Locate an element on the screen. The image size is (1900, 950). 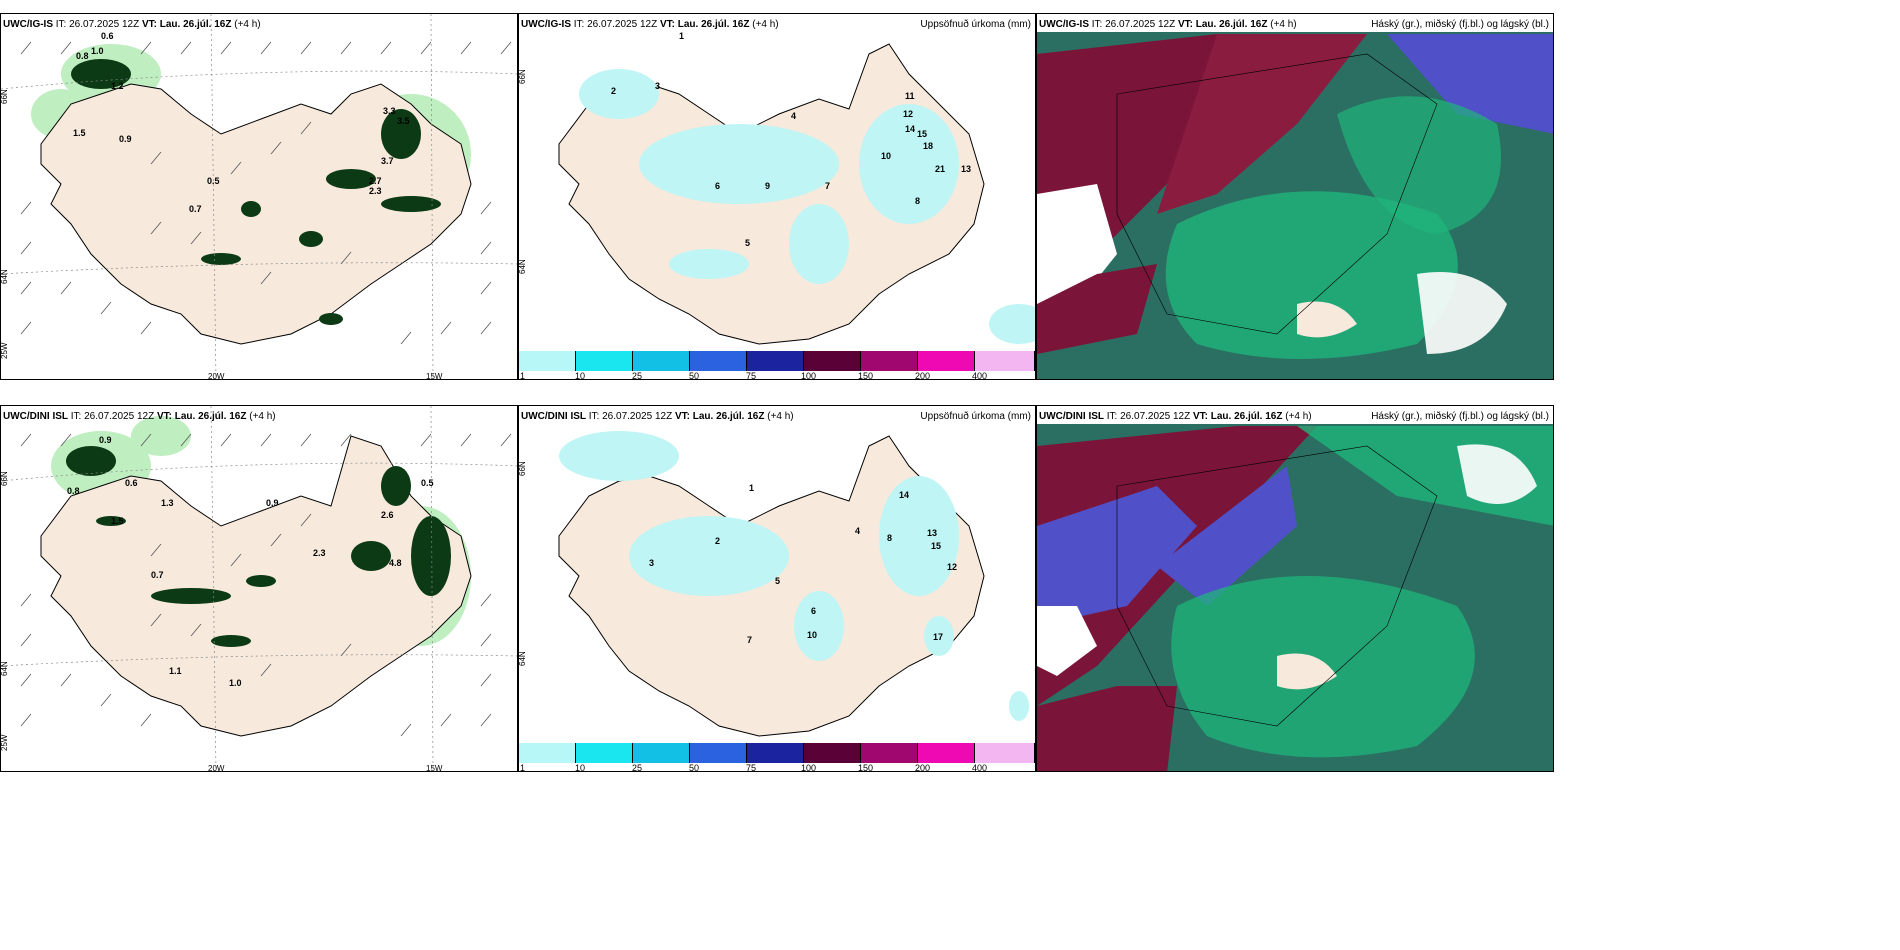
svg-text: 18 is located at coordinates (928, 146).